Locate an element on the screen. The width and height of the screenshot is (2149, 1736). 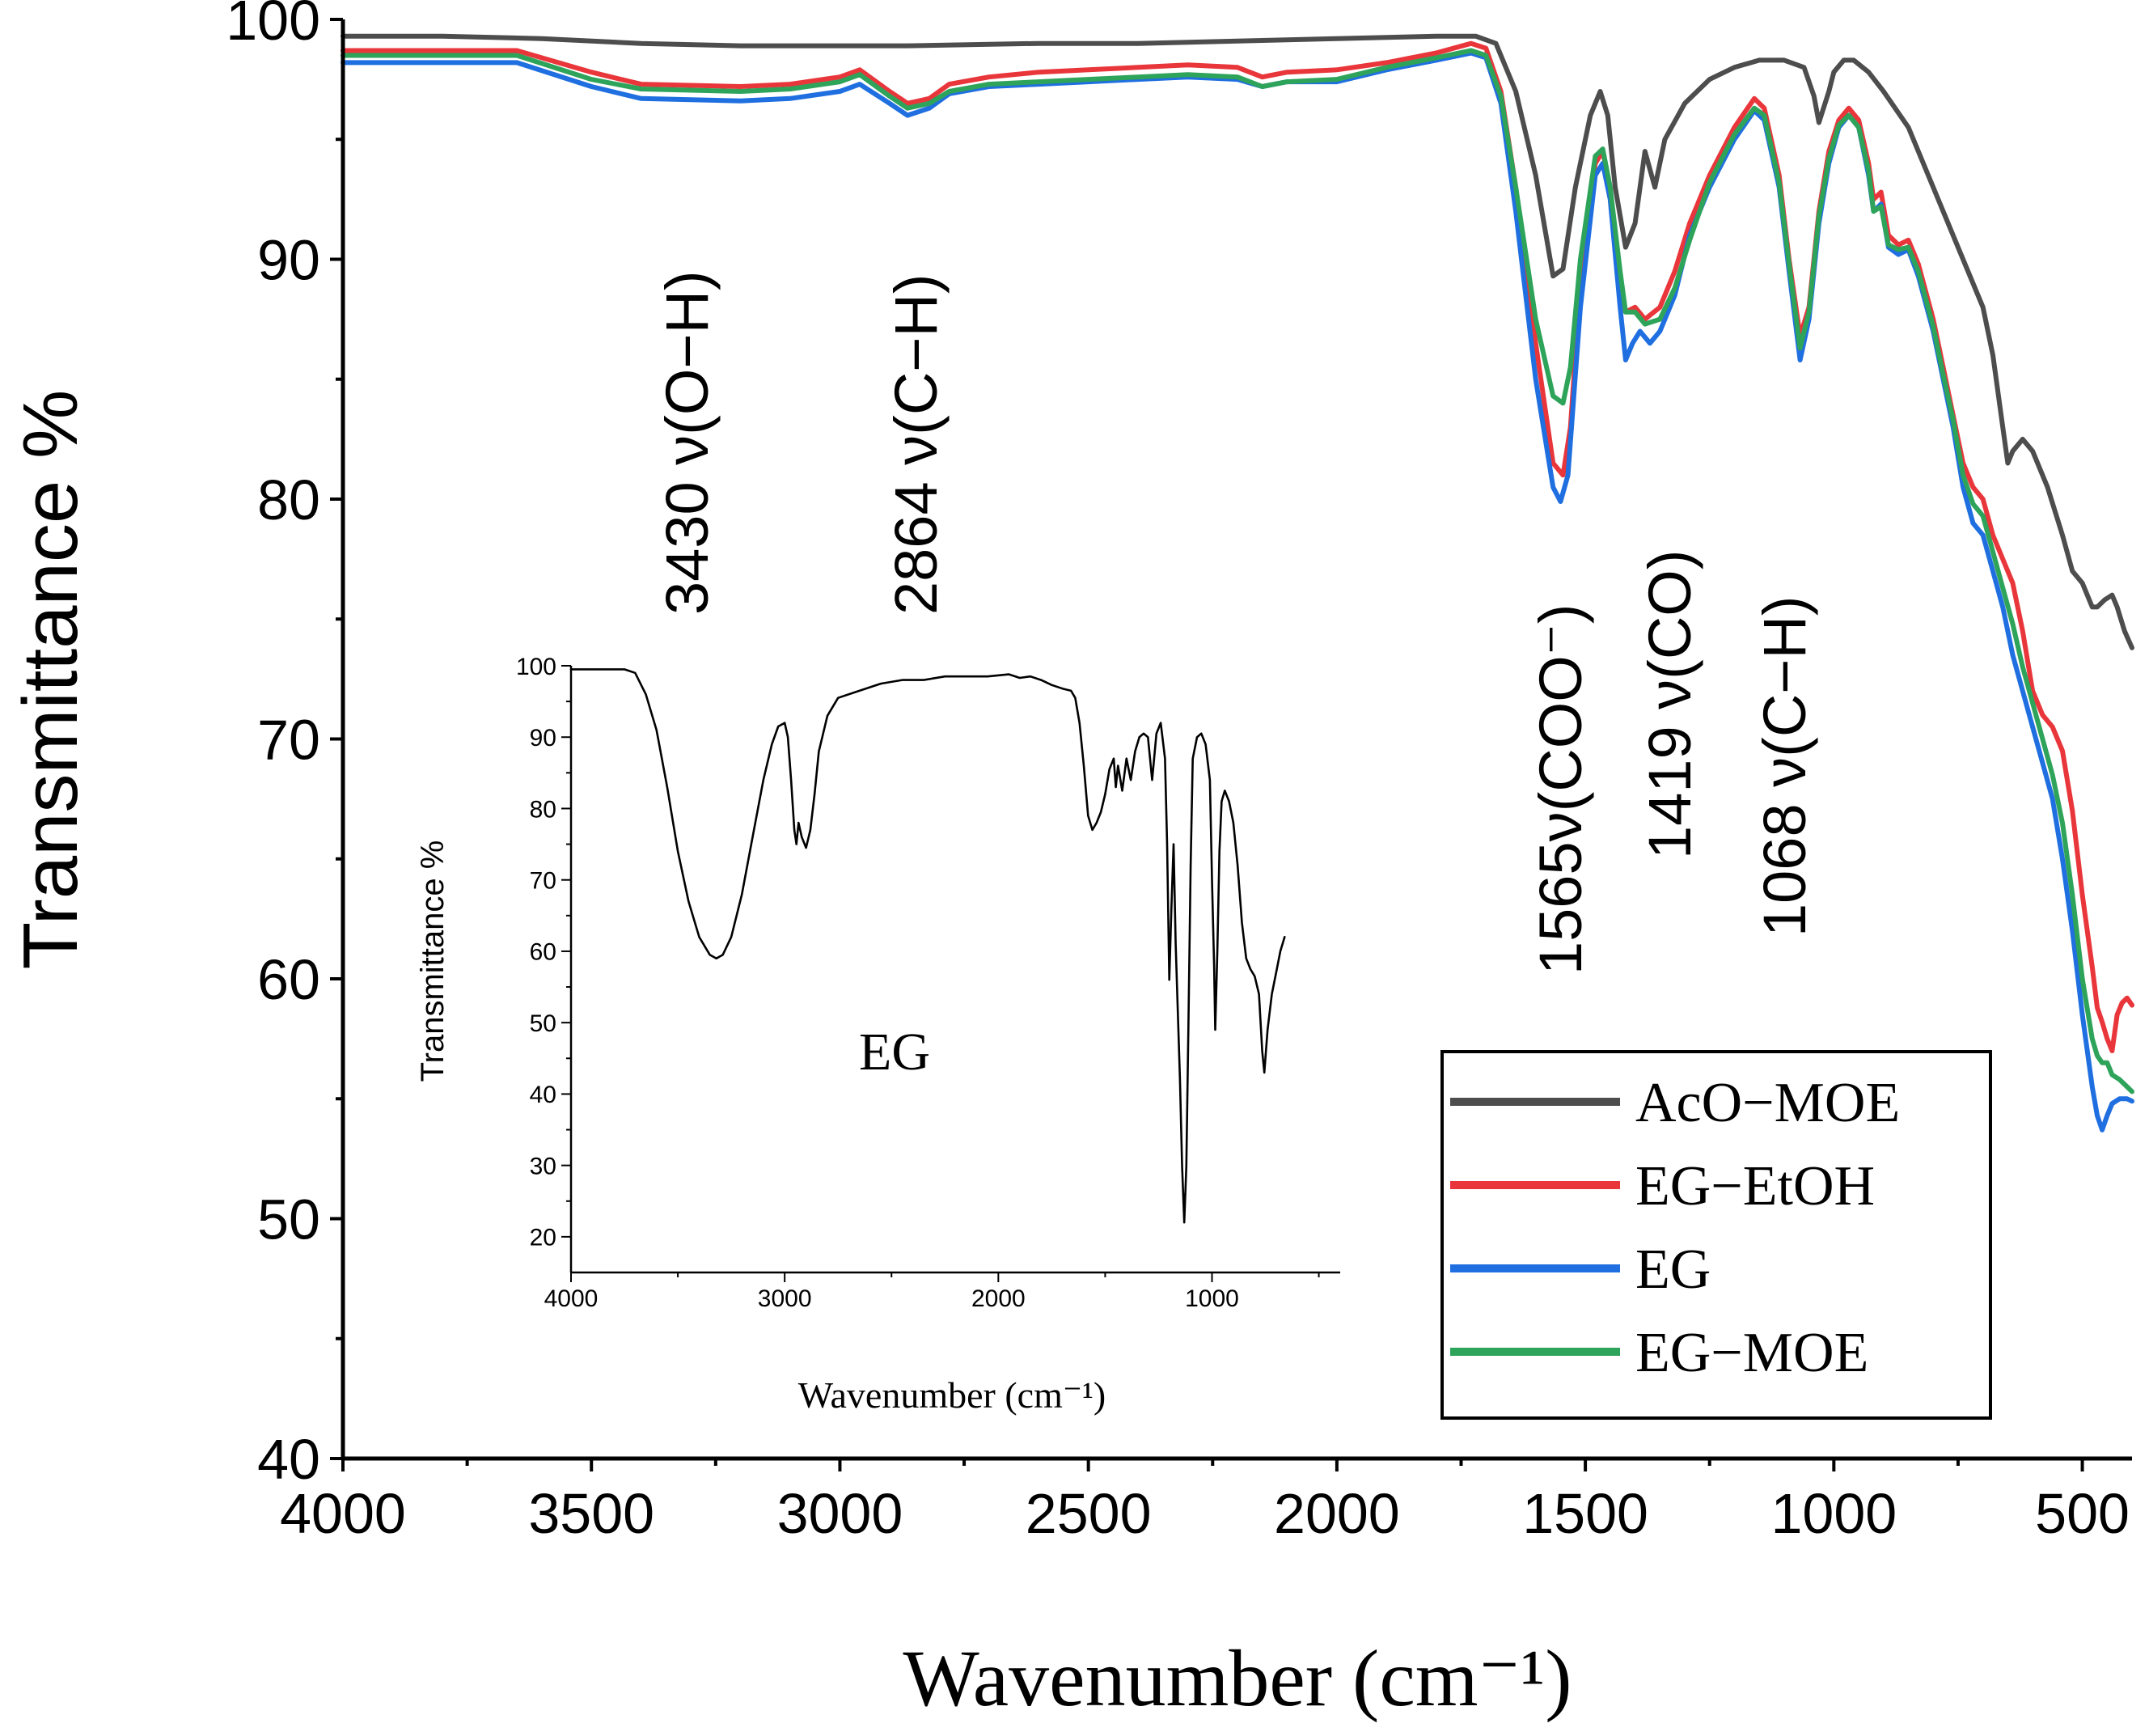
inset-series-group is located at coordinates (927, 946).